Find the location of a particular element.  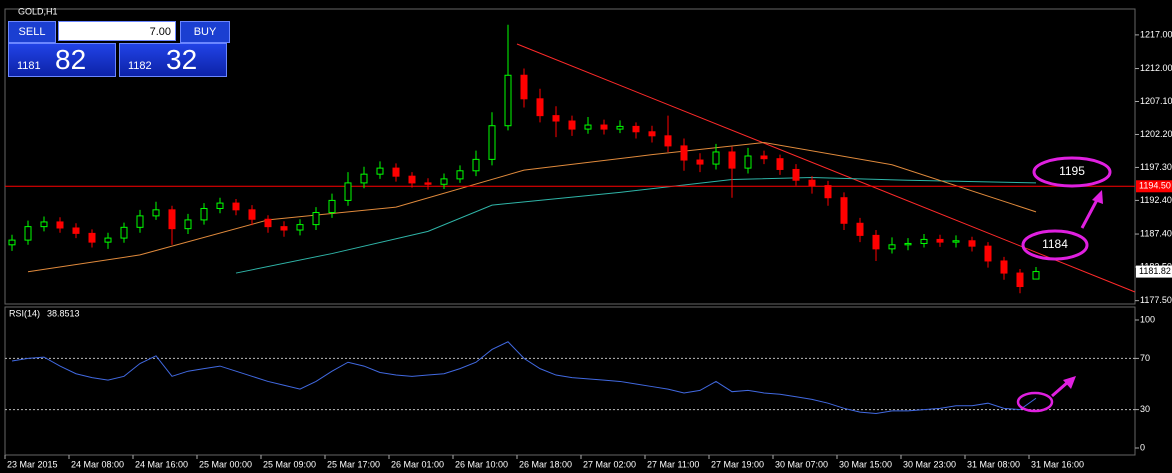

annotation: 1184 is located at coordinates (1055, 244).